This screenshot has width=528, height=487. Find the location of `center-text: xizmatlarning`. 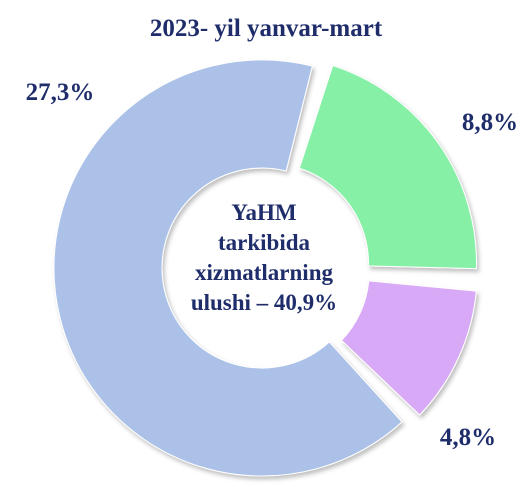

center-text: xizmatlarning is located at coordinates (264, 272).